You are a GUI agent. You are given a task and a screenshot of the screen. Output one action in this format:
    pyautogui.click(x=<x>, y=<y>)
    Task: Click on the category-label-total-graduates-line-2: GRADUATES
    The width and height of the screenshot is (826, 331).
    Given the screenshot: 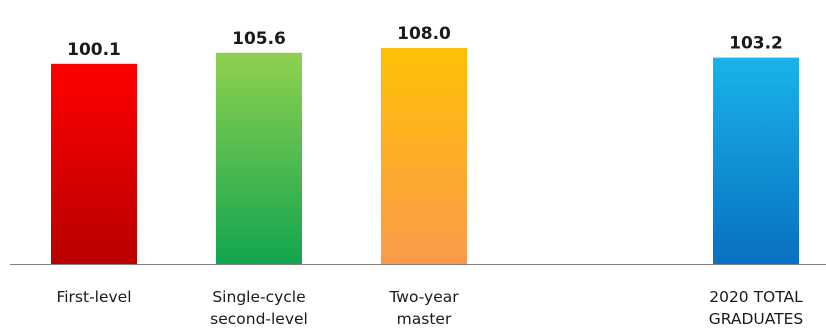 What is the action you would take?
    pyautogui.click(x=756, y=319)
    